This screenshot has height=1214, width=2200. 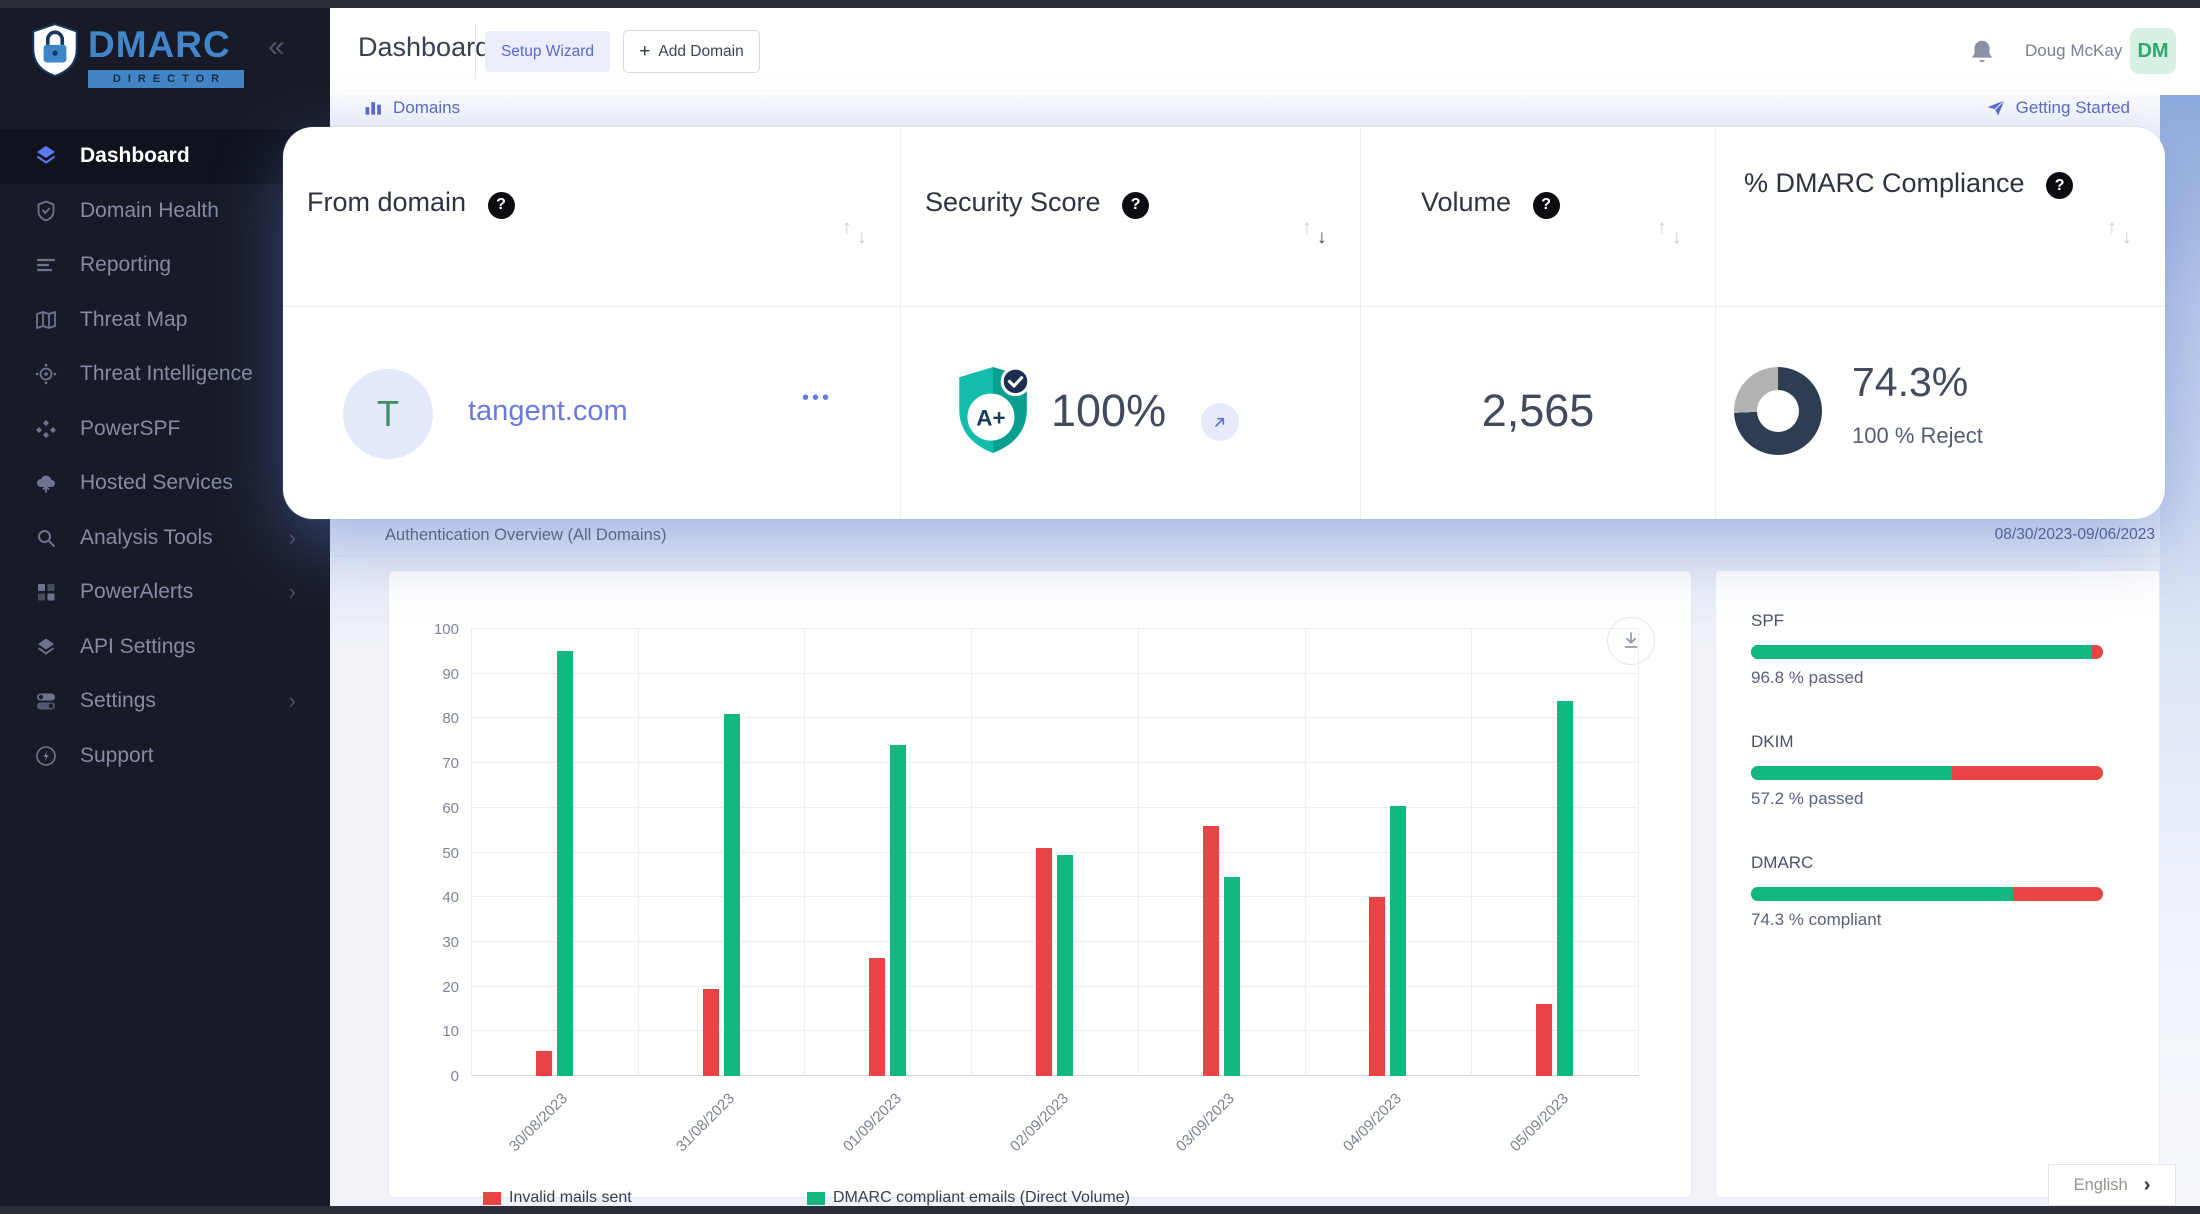 What do you see at coordinates (1816, 919) in the screenshot?
I see `dmarc-compliant-text: 74.3 % compliant` at bounding box center [1816, 919].